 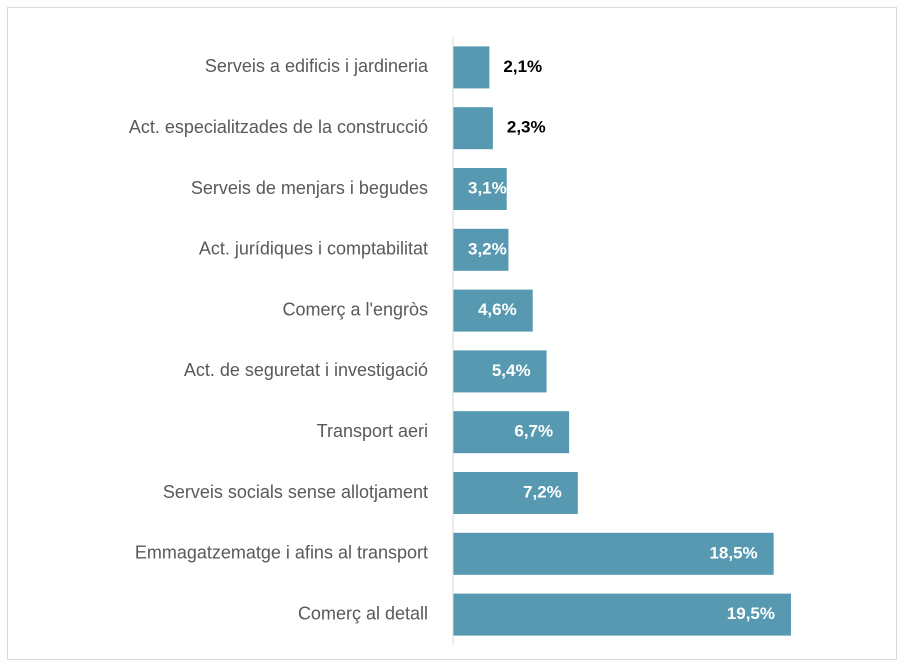 I want to click on value-label: 3,2%, so click(x=487, y=248).